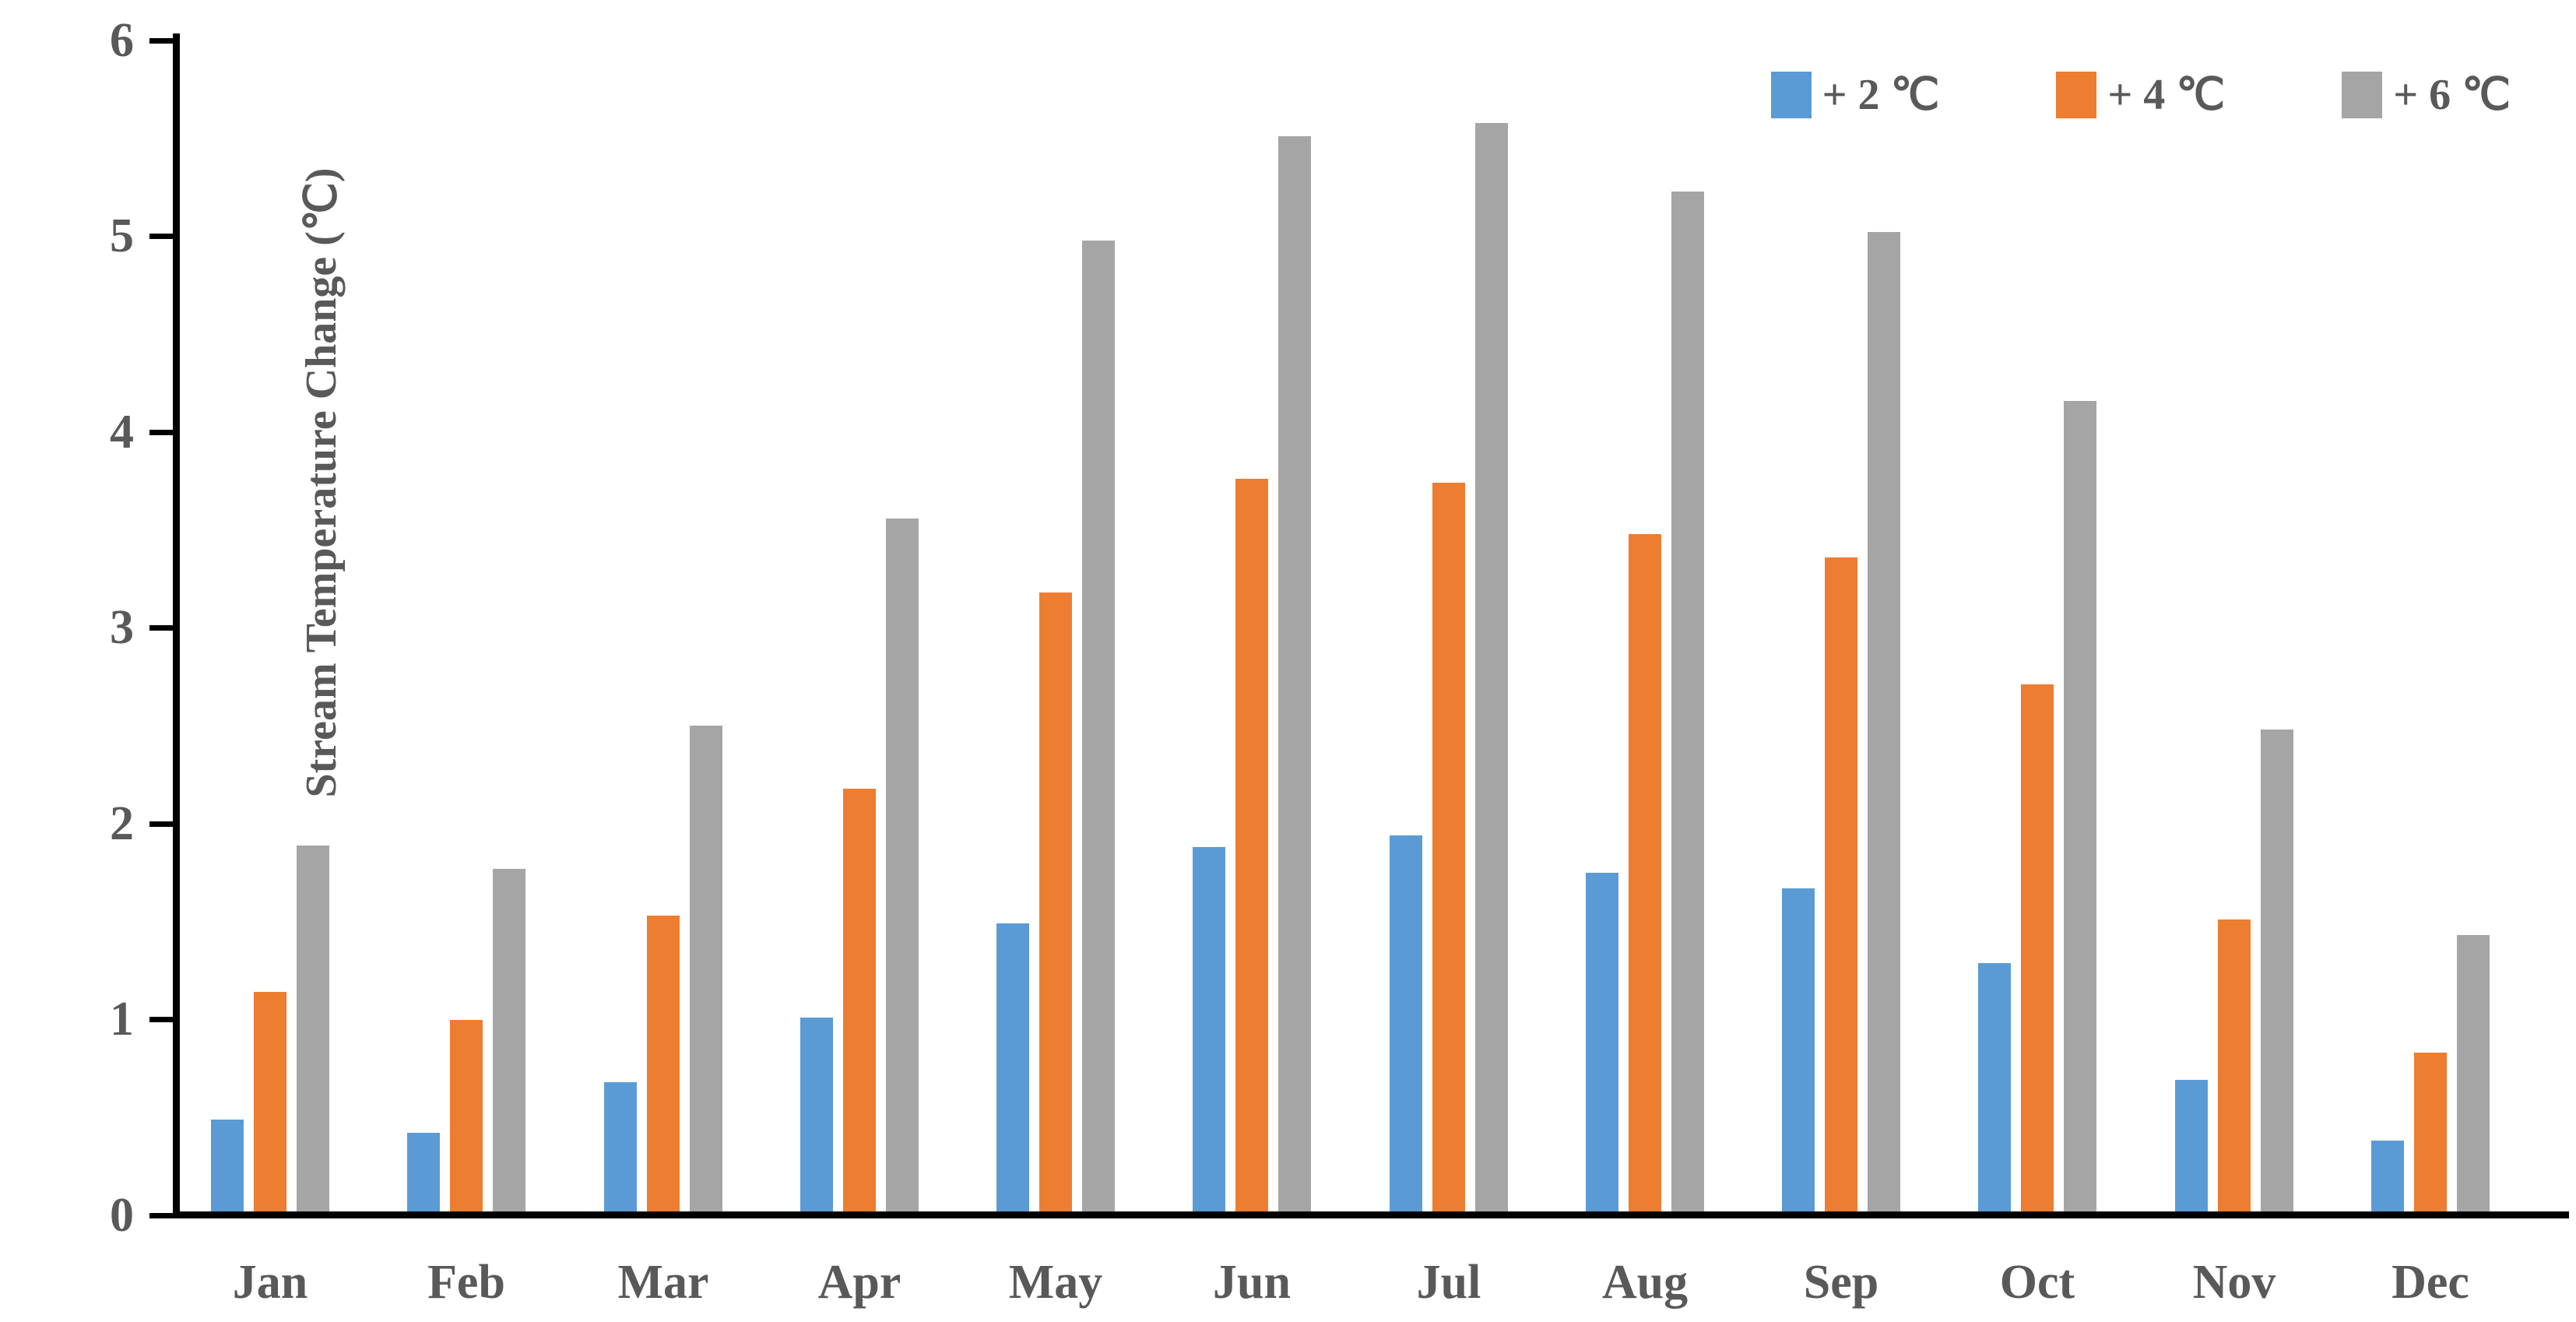  I want to click on legend-label: + 6 ℃, so click(2452, 95).